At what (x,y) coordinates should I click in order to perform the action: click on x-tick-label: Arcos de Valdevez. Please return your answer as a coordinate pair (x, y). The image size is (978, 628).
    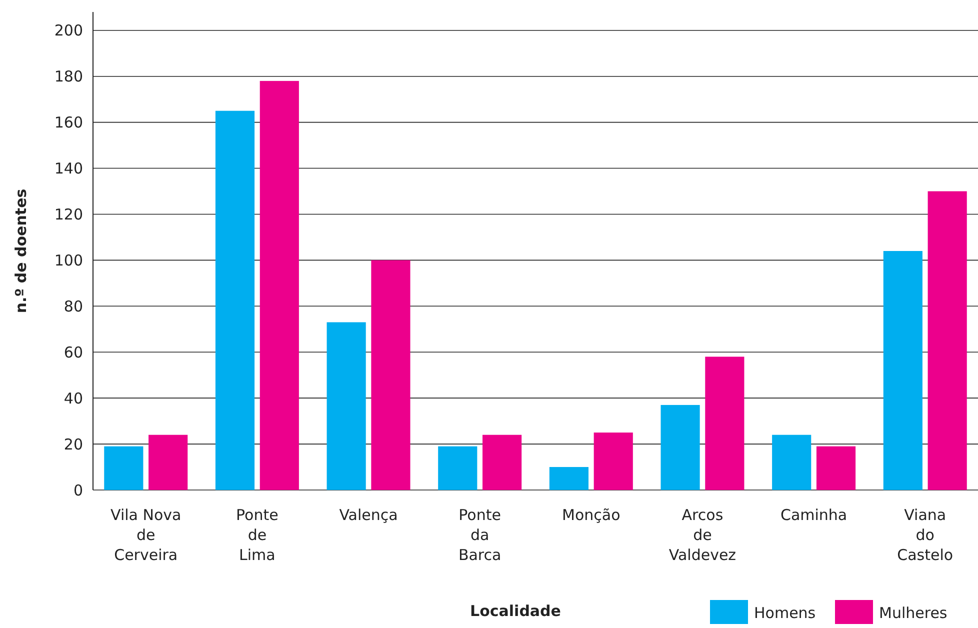
    Looking at the image, I should click on (702, 535).